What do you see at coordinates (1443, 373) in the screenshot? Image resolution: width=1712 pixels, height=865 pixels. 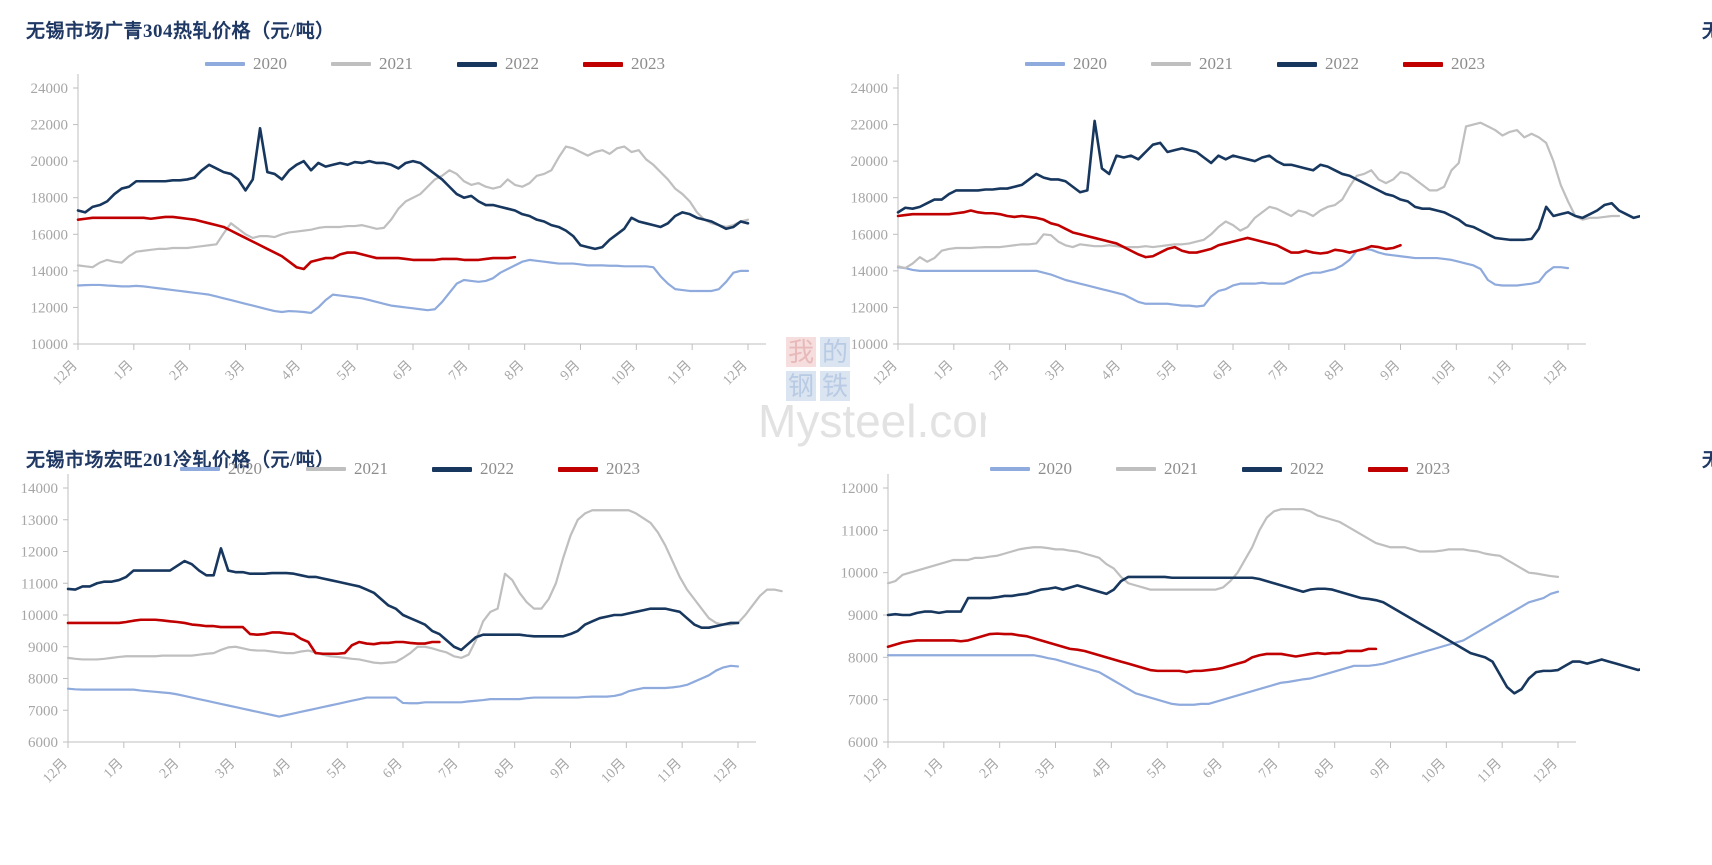 I see `x-axis-tick-label: 10月` at bounding box center [1443, 373].